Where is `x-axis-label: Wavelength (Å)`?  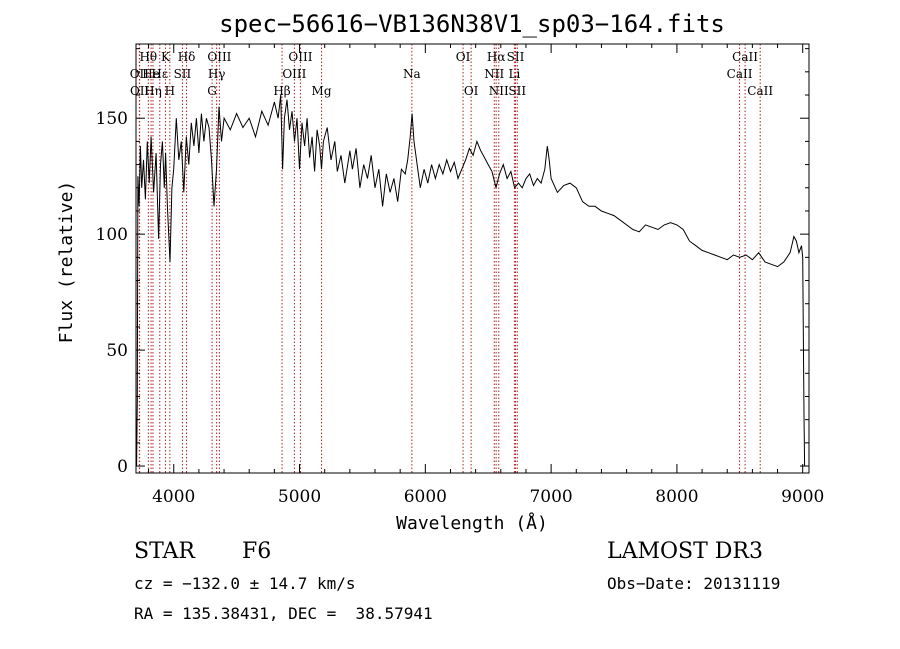
x-axis-label: Wavelength (Å) is located at coordinates (472, 523).